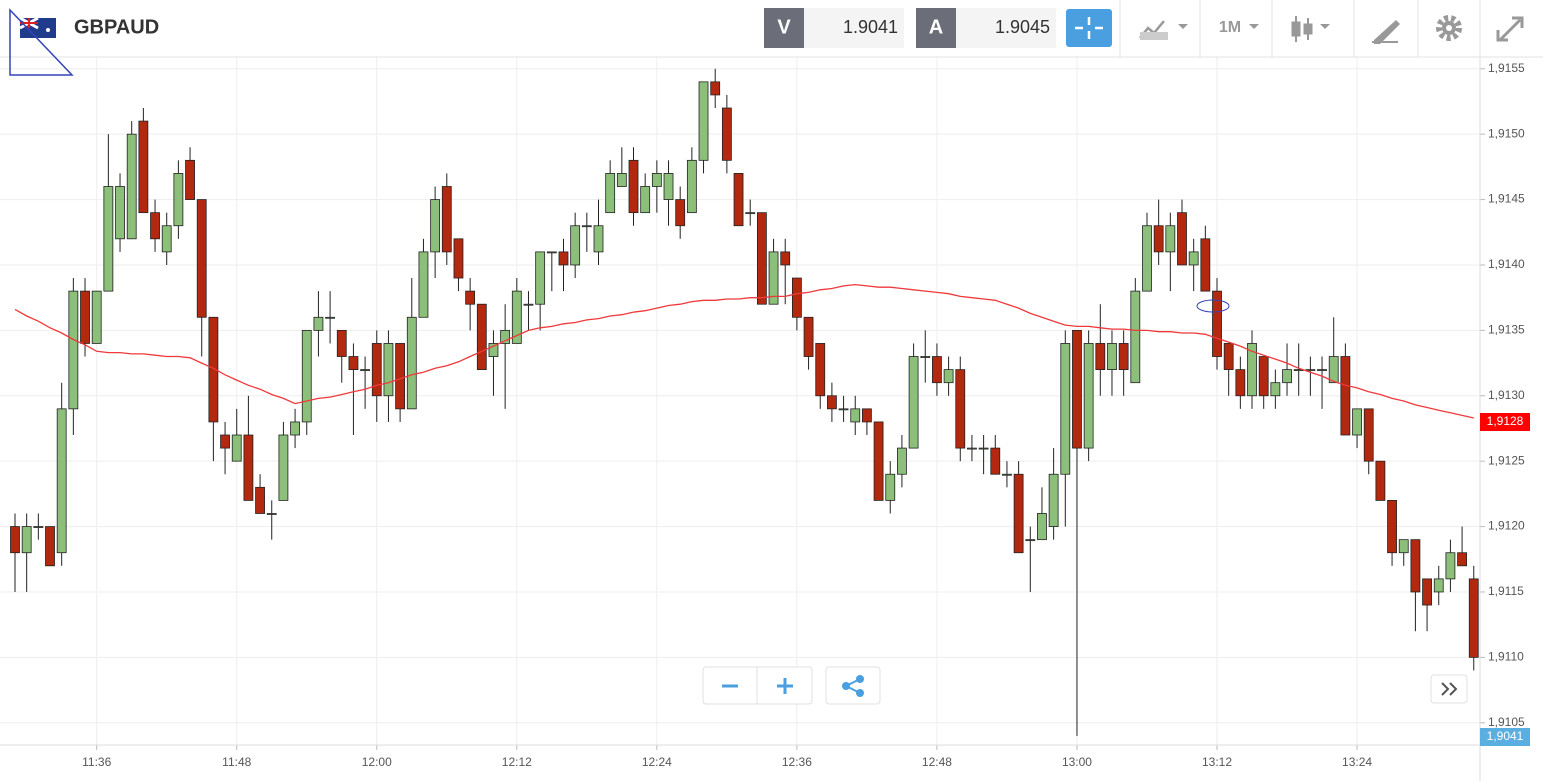 The image size is (1543, 781). I want to click on bid-price: 1.9041, so click(870, 27).